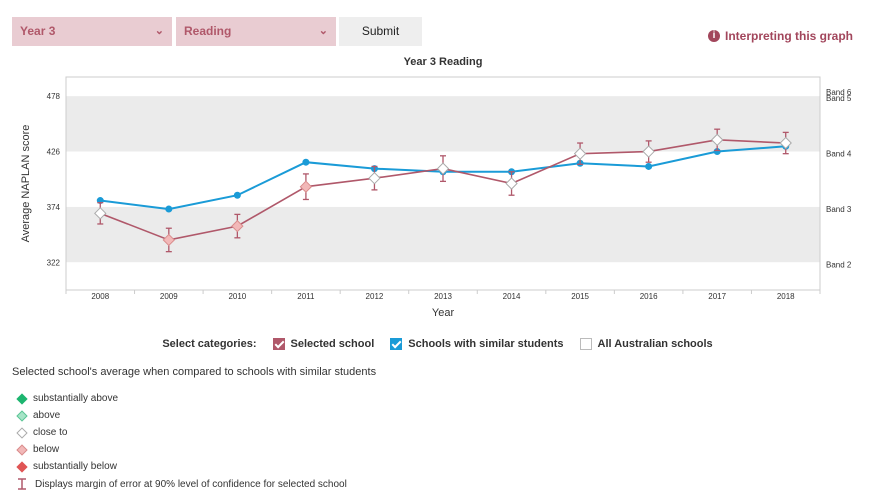 The image size is (875, 491). What do you see at coordinates (306, 296) in the screenshot?
I see `x-tick-label: 2011` at bounding box center [306, 296].